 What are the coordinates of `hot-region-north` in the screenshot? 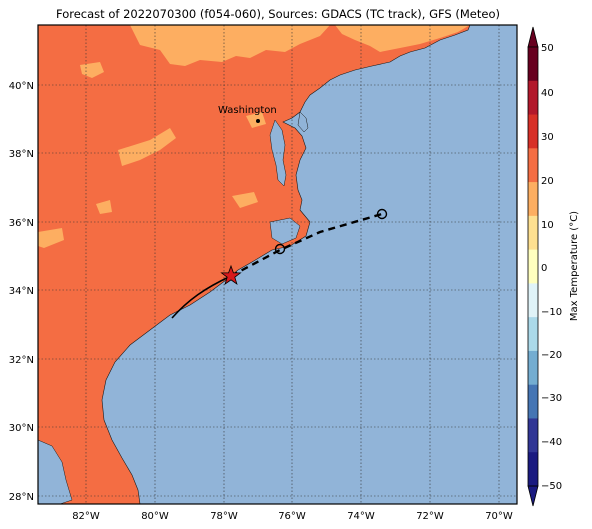 It's located at (230, 45).